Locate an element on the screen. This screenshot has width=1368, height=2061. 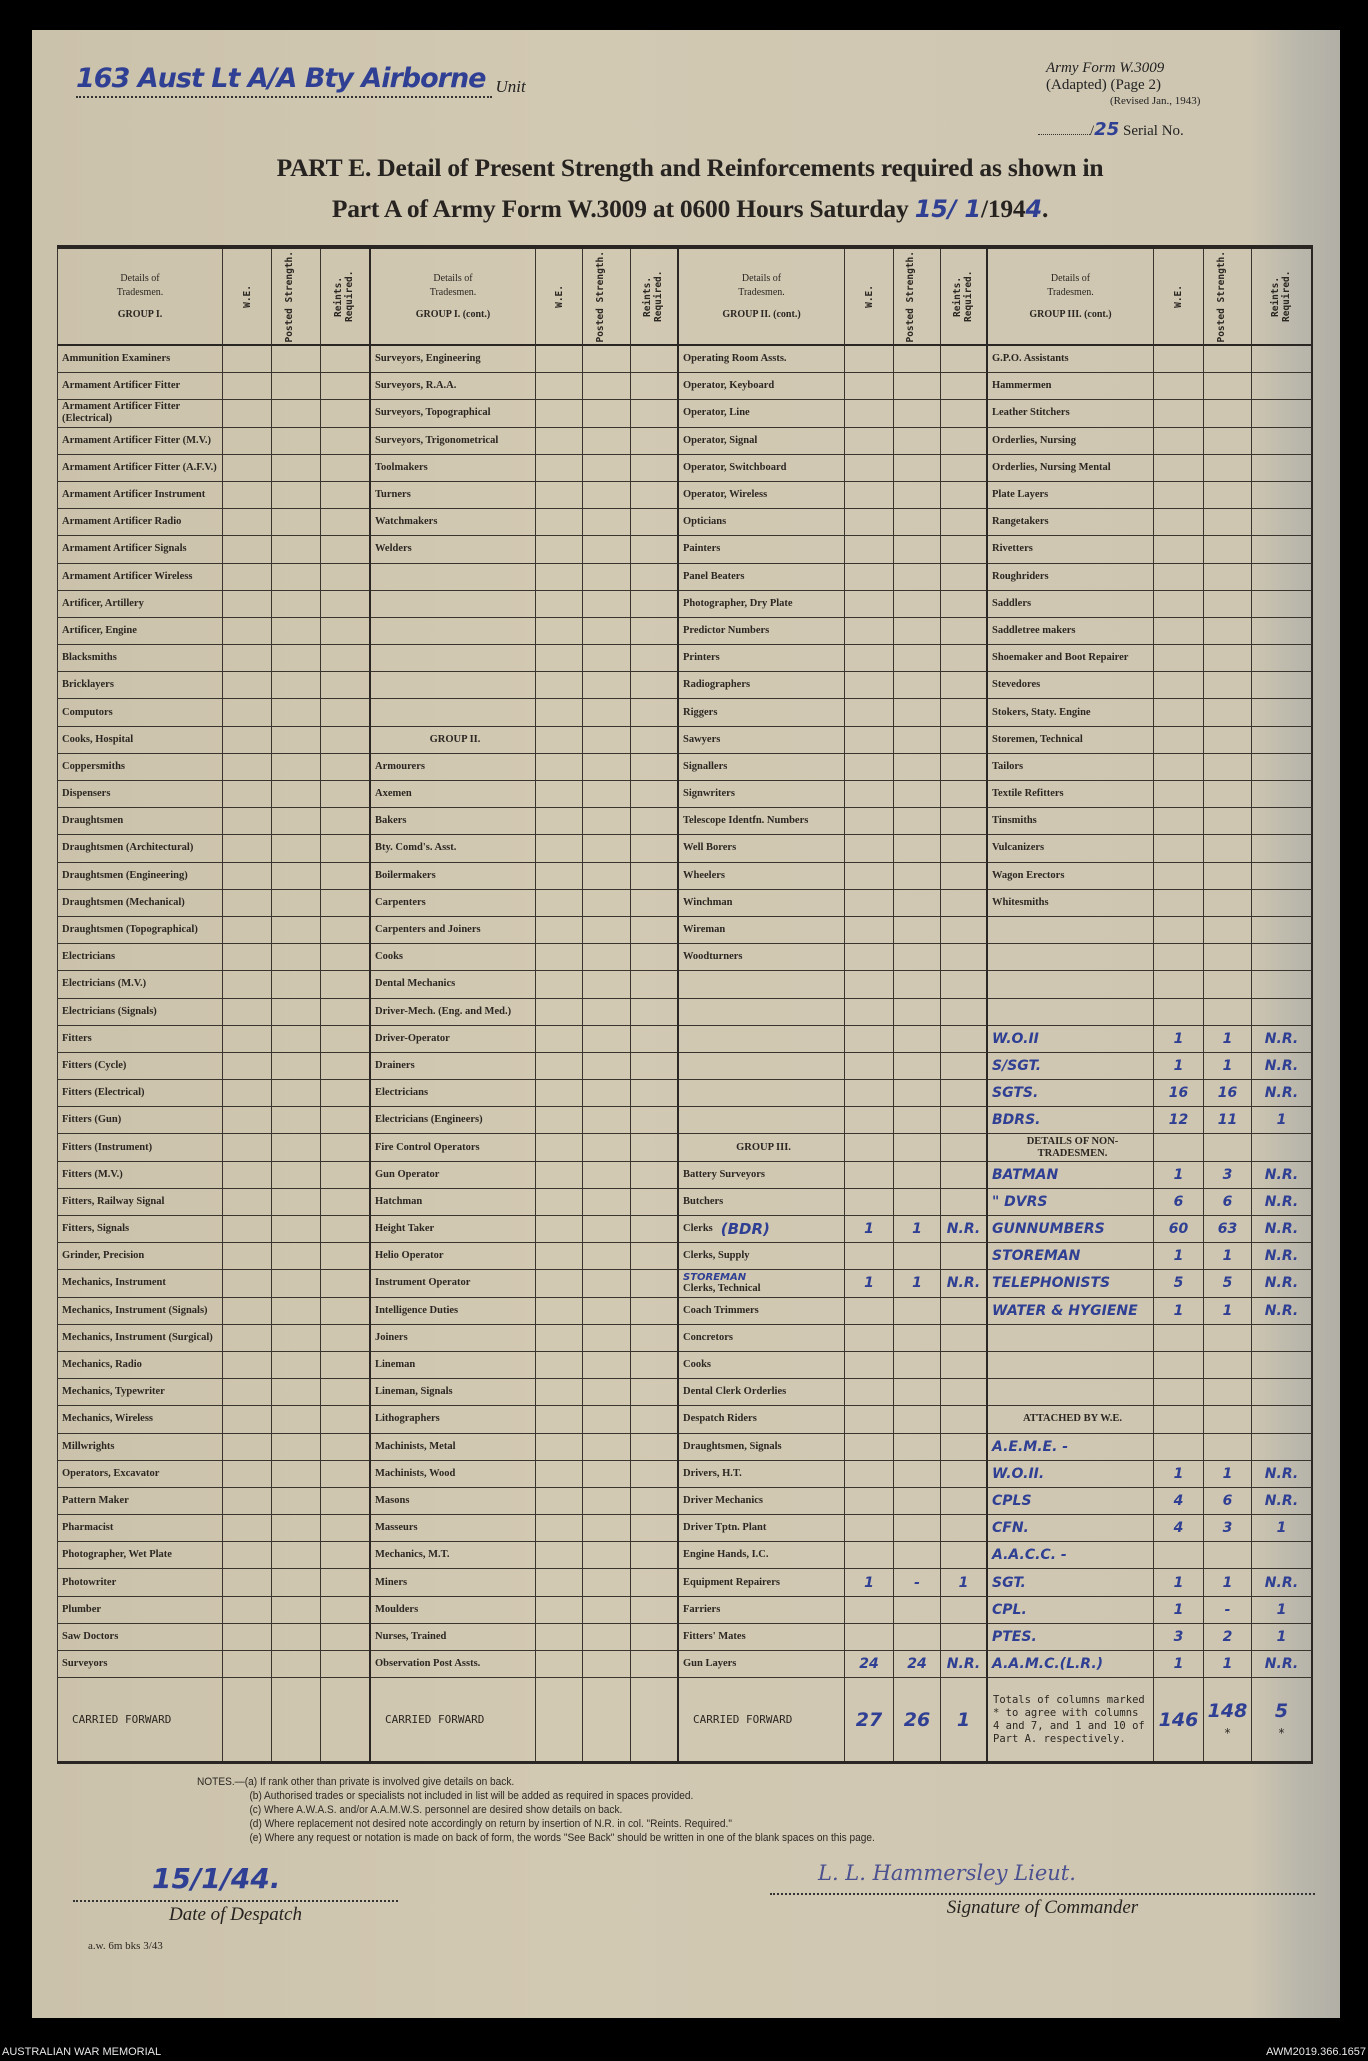
handwritten-value: 1 is located at coordinates (1281, 1609).